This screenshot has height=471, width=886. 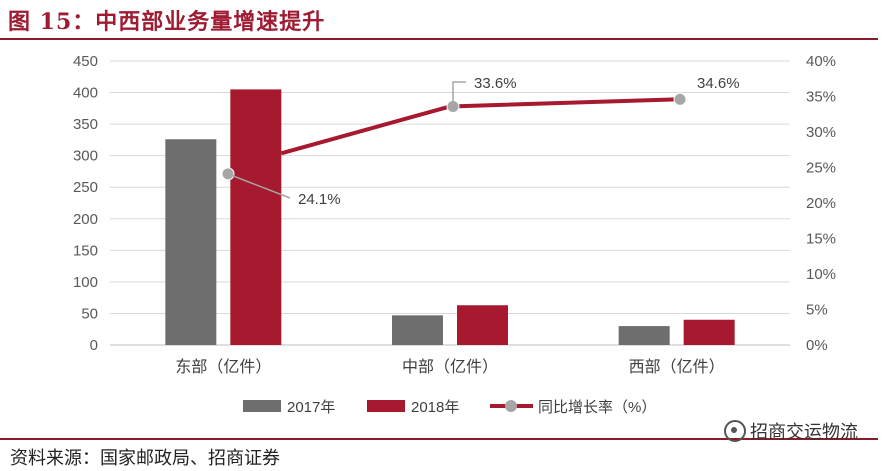 I want to click on y-right-tick-label: 25%, so click(x=821, y=168).